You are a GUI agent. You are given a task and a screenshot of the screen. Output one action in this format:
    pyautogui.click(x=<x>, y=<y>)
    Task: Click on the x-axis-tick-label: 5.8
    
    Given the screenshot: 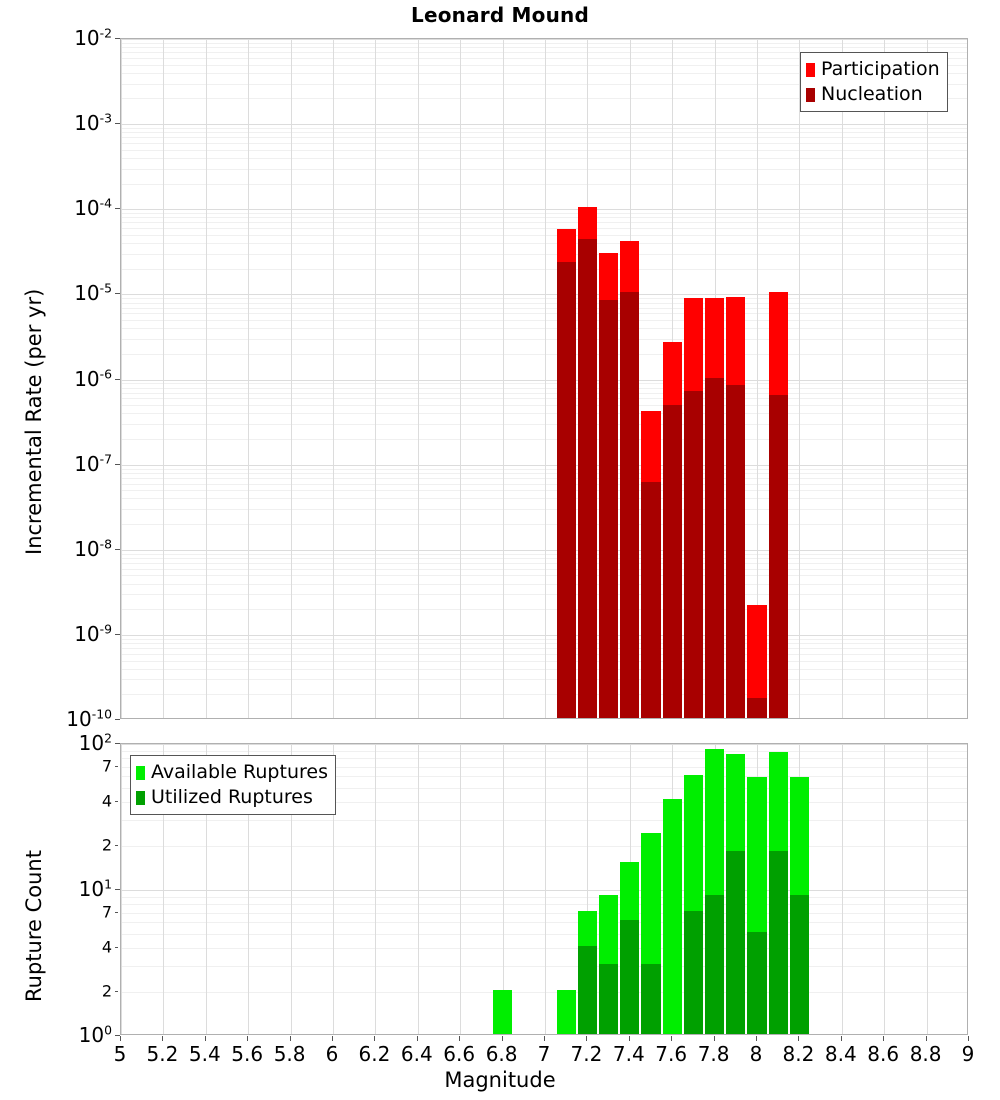 What is the action you would take?
    pyautogui.click(x=289, y=1054)
    